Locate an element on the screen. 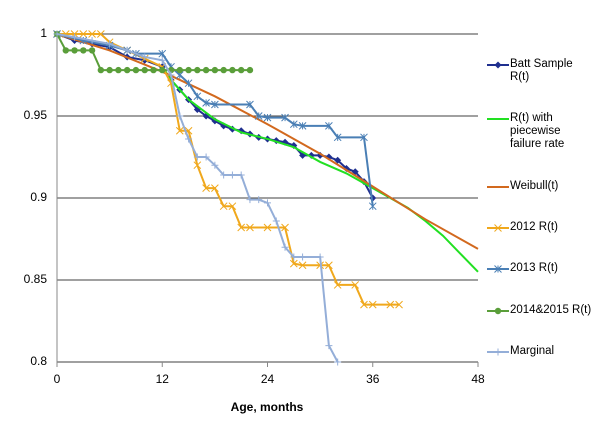 The width and height of the screenshot is (600, 434). legend-label: Weibull(t) is located at coordinates (534, 185).